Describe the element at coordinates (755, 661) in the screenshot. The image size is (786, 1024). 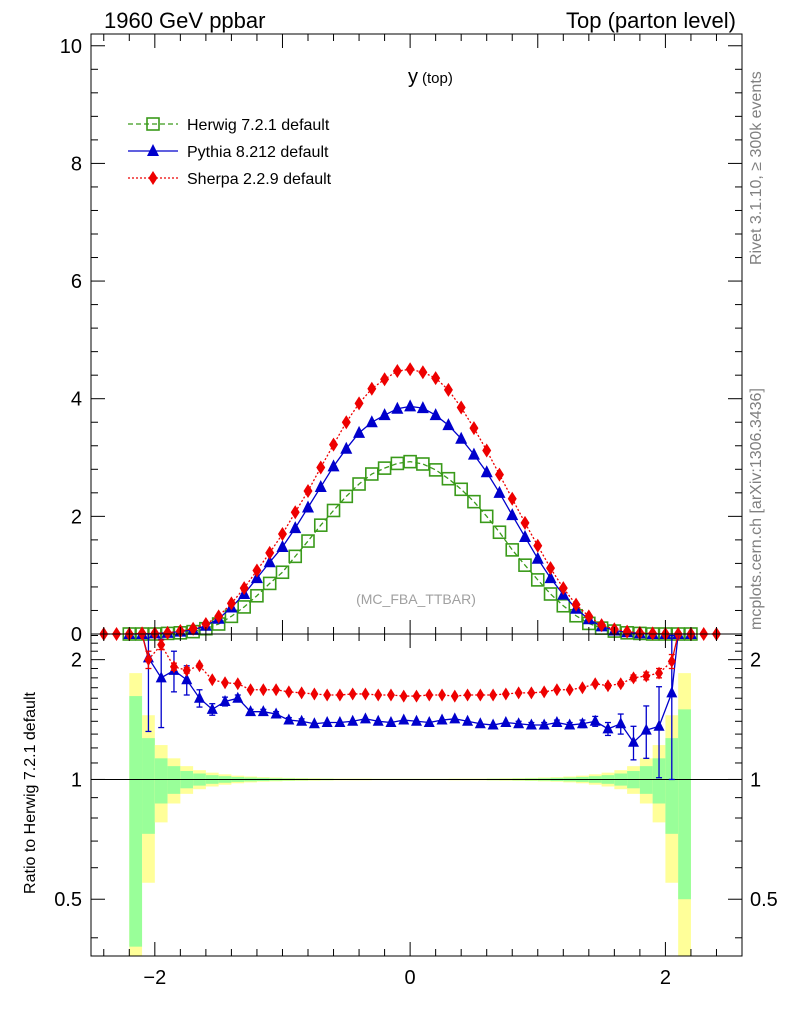
I see `ratio-ytick-label-right: 2` at that location.